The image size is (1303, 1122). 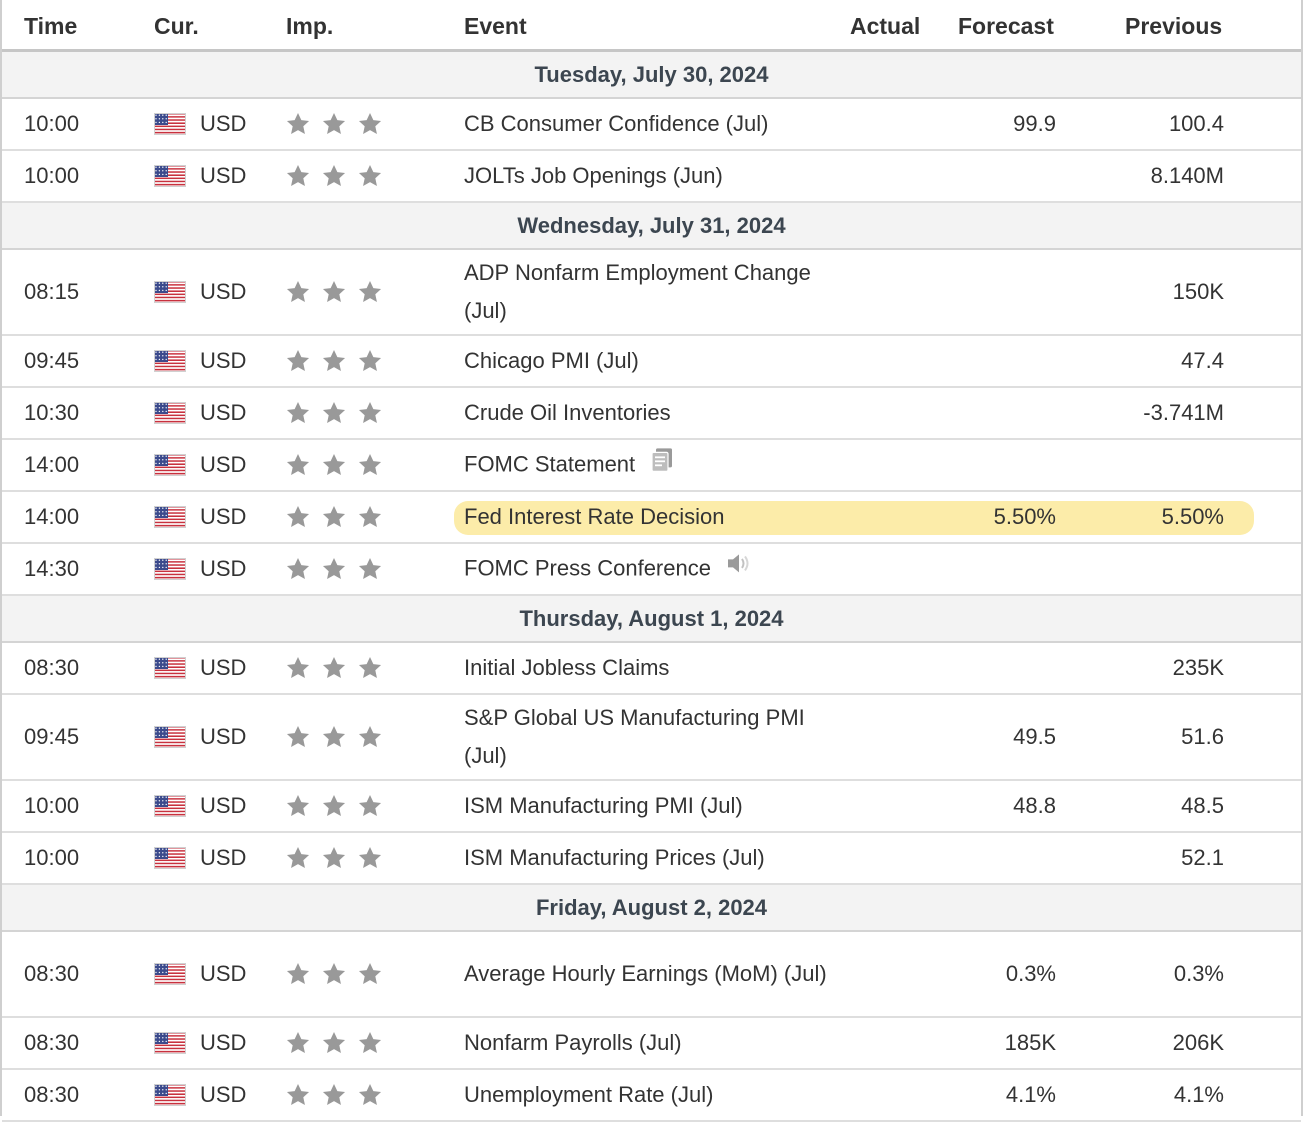 What do you see at coordinates (1034, 736) in the screenshot?
I see `forecast-value: 49.5` at bounding box center [1034, 736].